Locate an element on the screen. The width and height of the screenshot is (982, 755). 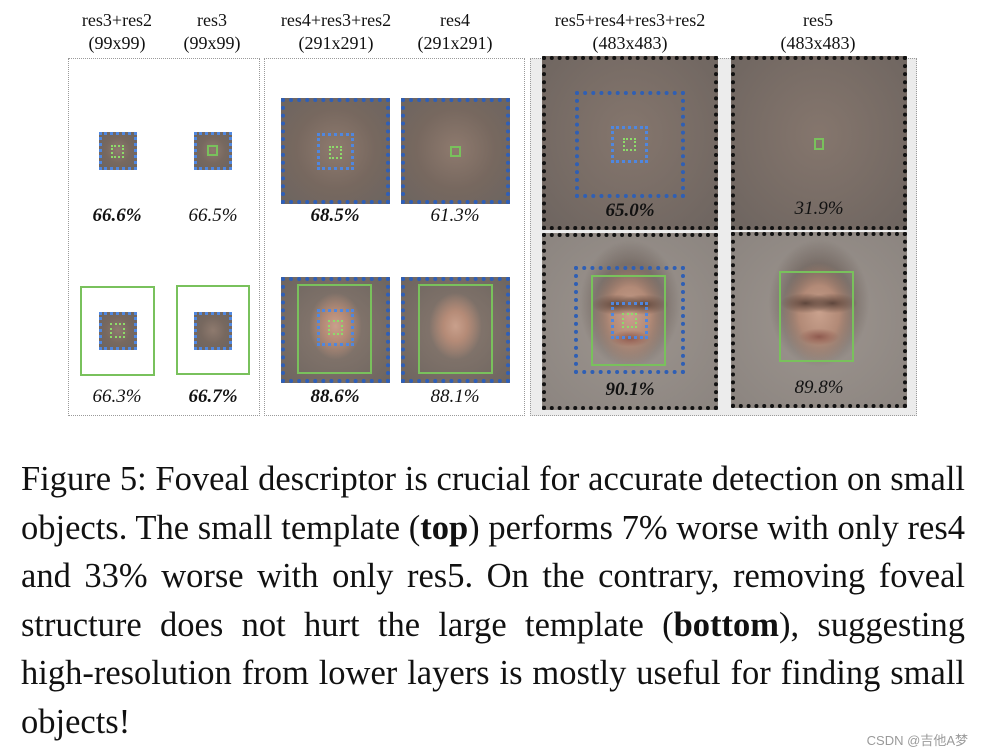
tile-res3-top is located at coordinates (213, 151).